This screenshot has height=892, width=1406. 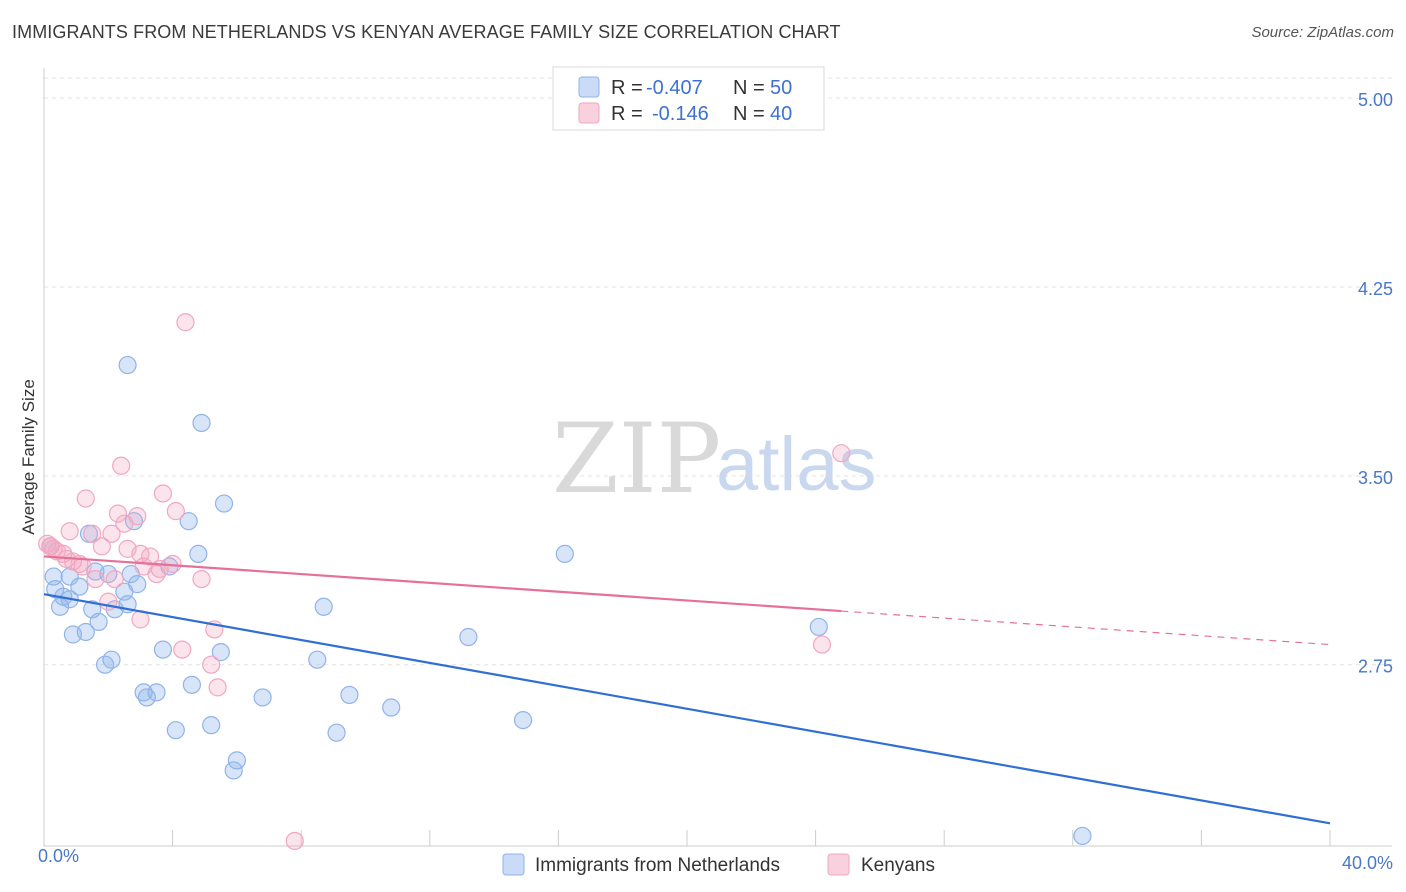 I want to click on y-tick-label: 4.25, so click(x=1375, y=289).